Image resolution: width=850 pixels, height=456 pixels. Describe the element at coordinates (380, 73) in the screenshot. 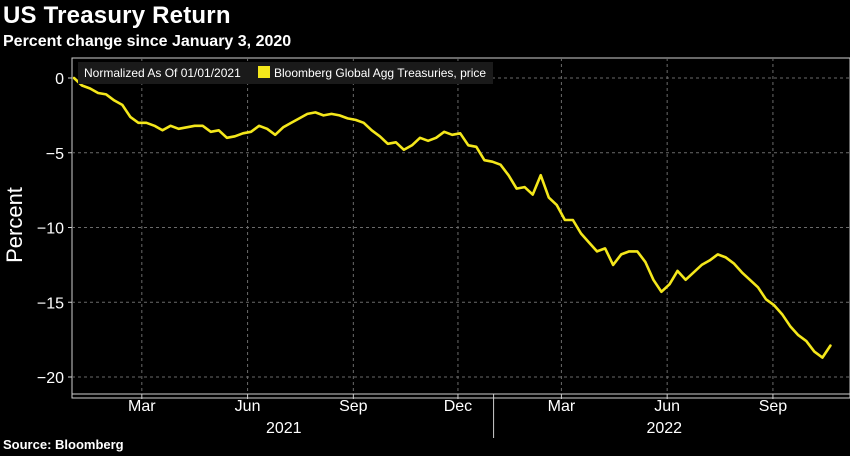

I see `legend-series-label: Bloomberg Global Agg Treasuries, price` at that location.